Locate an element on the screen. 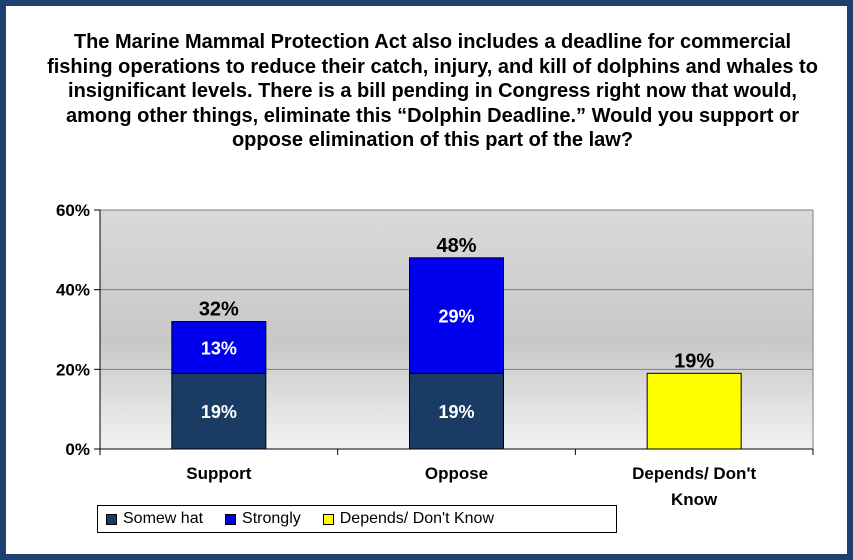 The image size is (853, 560). legend-label: Depends/ Don't Know is located at coordinates (417, 518).